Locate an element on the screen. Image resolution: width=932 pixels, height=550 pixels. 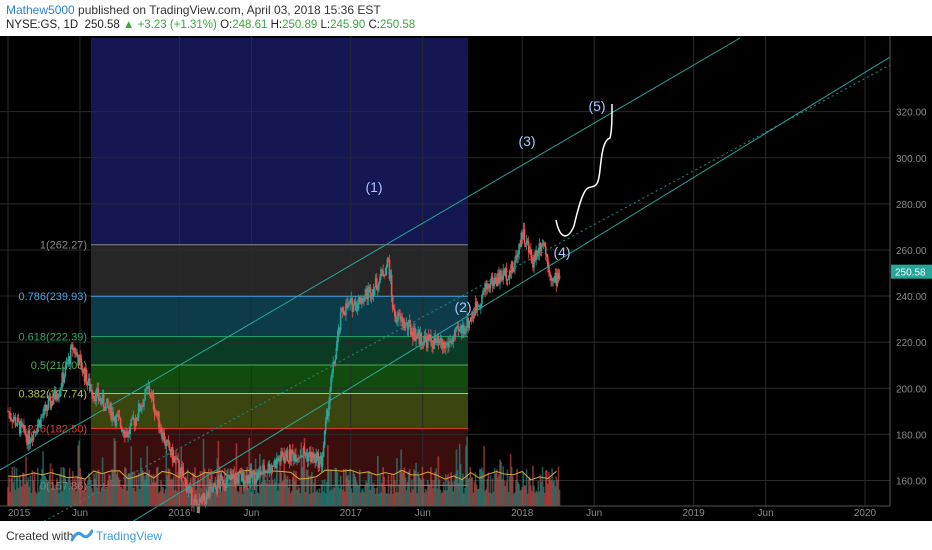
low-value: 245.90 is located at coordinates (348, 25).